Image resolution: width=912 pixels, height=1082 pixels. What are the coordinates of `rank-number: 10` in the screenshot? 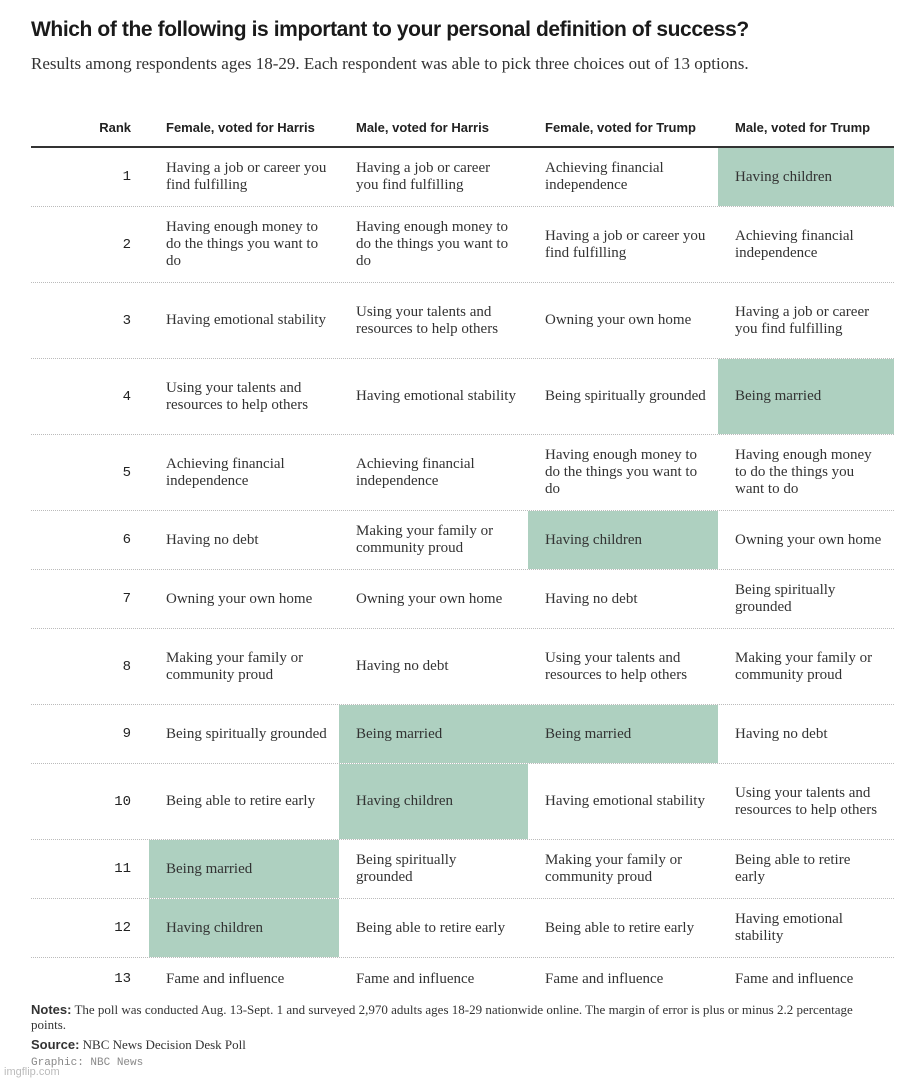 It's located at (122, 801).